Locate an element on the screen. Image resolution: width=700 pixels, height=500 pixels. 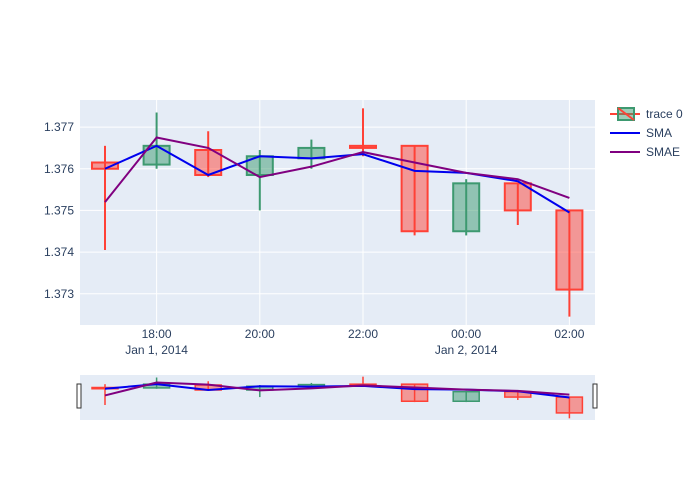
x-tick-date-label: Jan 2, 2014 is located at coordinates (466, 350).